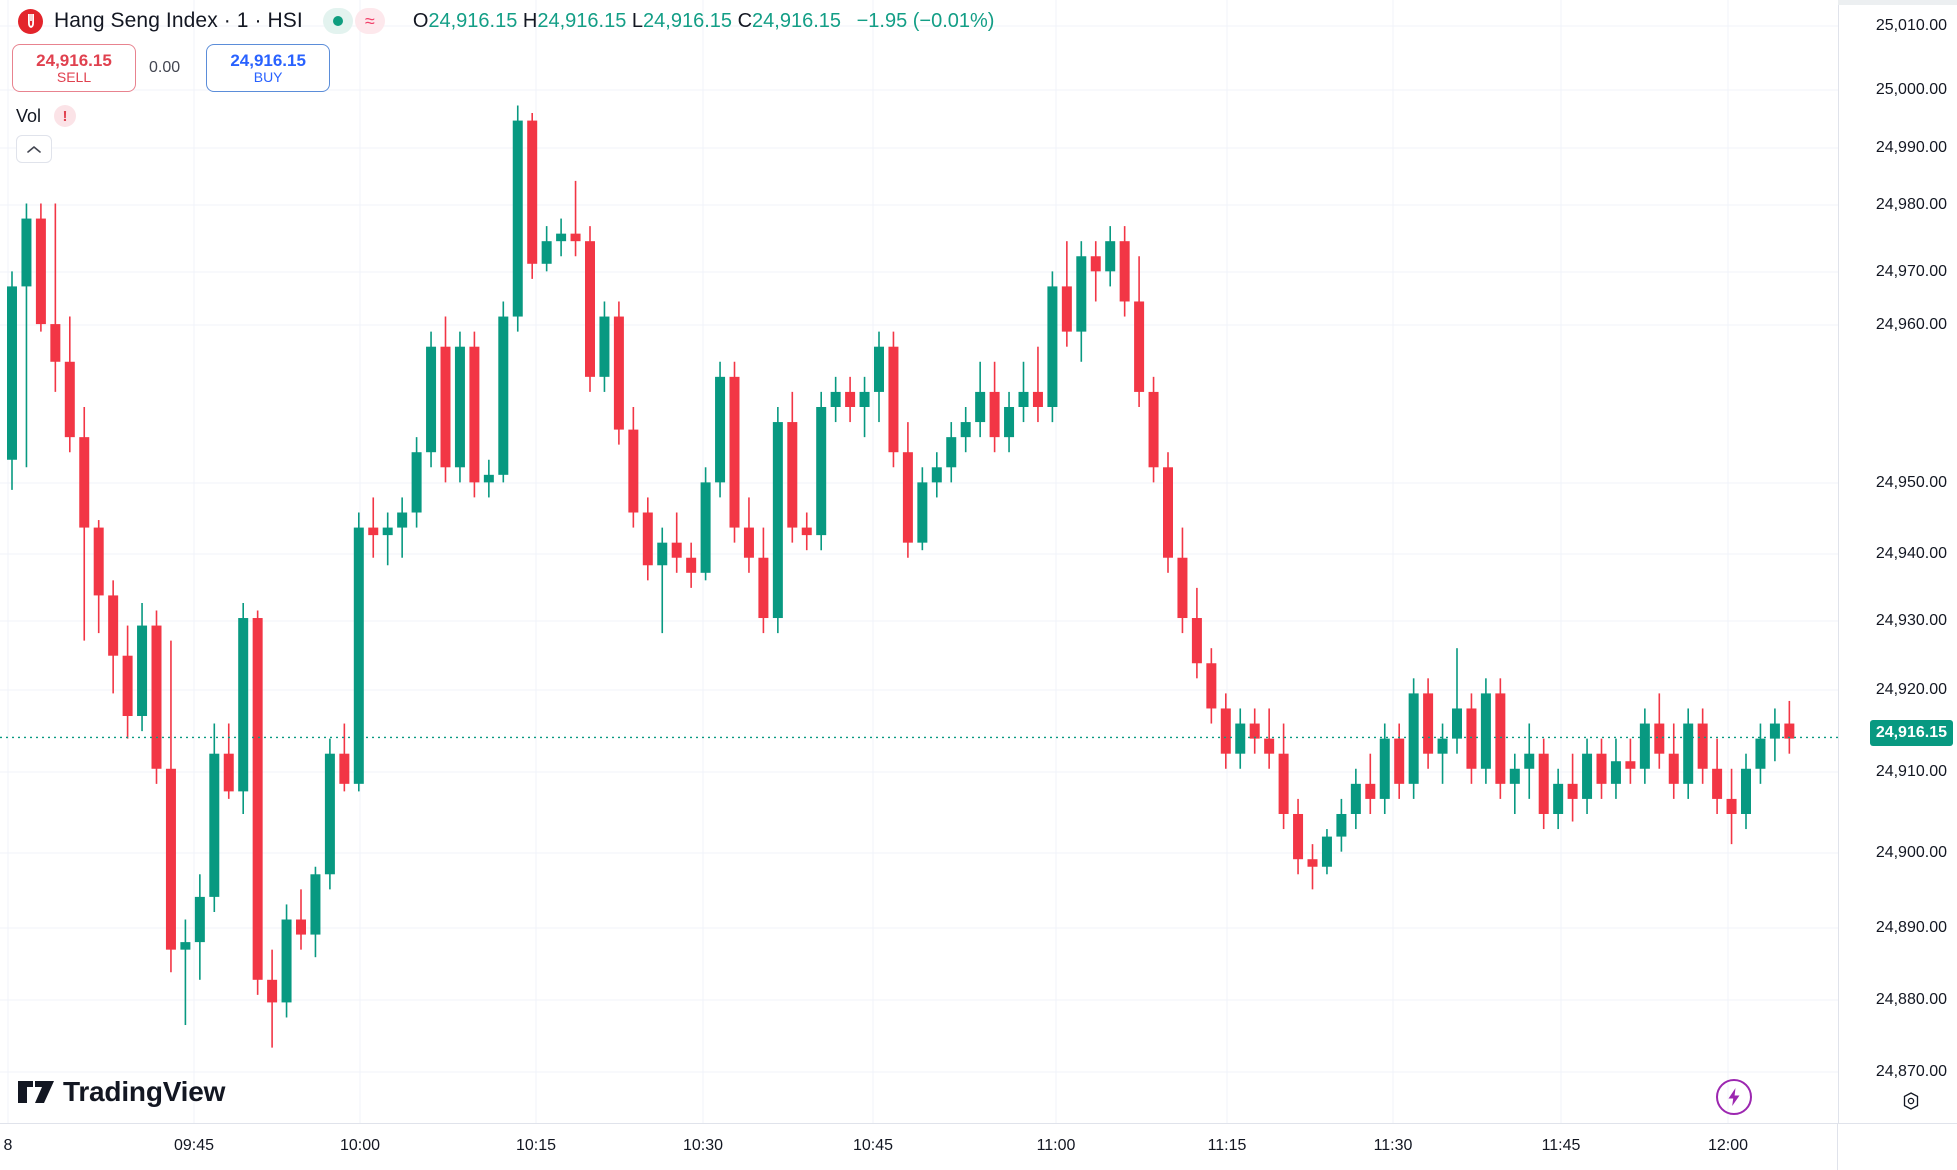  What do you see at coordinates (1056, 1145) in the screenshot?
I see `time-tick-label: 11:00` at bounding box center [1056, 1145].